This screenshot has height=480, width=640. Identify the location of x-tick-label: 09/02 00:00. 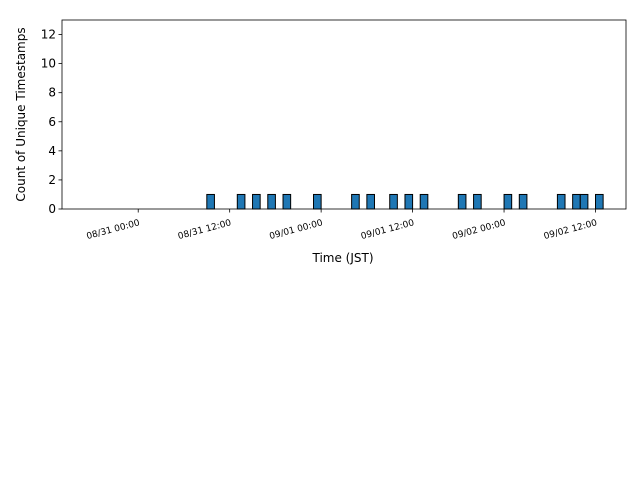
(479, 230).